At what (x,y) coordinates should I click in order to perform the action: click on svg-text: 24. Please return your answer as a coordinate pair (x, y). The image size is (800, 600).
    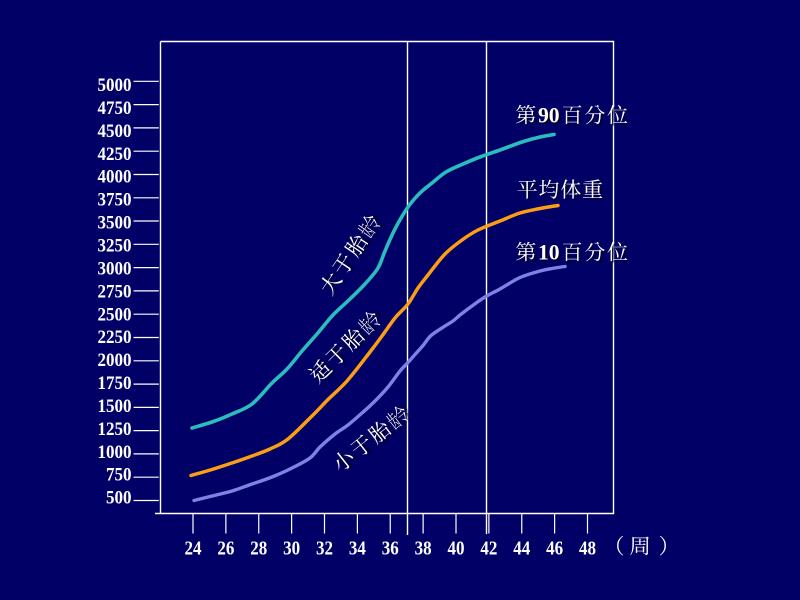
    Looking at the image, I should click on (193, 549).